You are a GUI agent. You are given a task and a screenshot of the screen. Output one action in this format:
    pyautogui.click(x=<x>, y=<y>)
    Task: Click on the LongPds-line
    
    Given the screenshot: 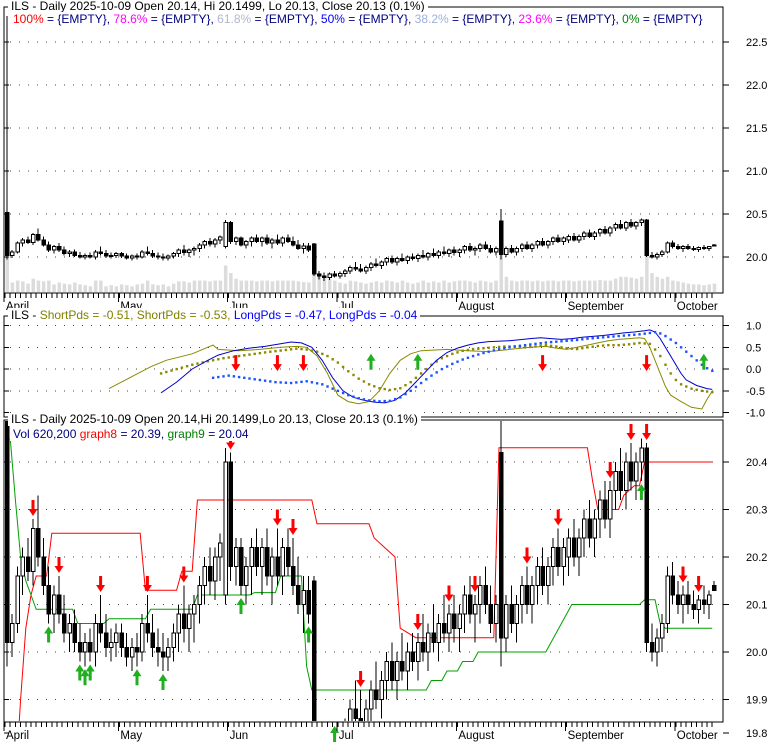 What is the action you would take?
    pyautogui.click(x=436, y=366)
    